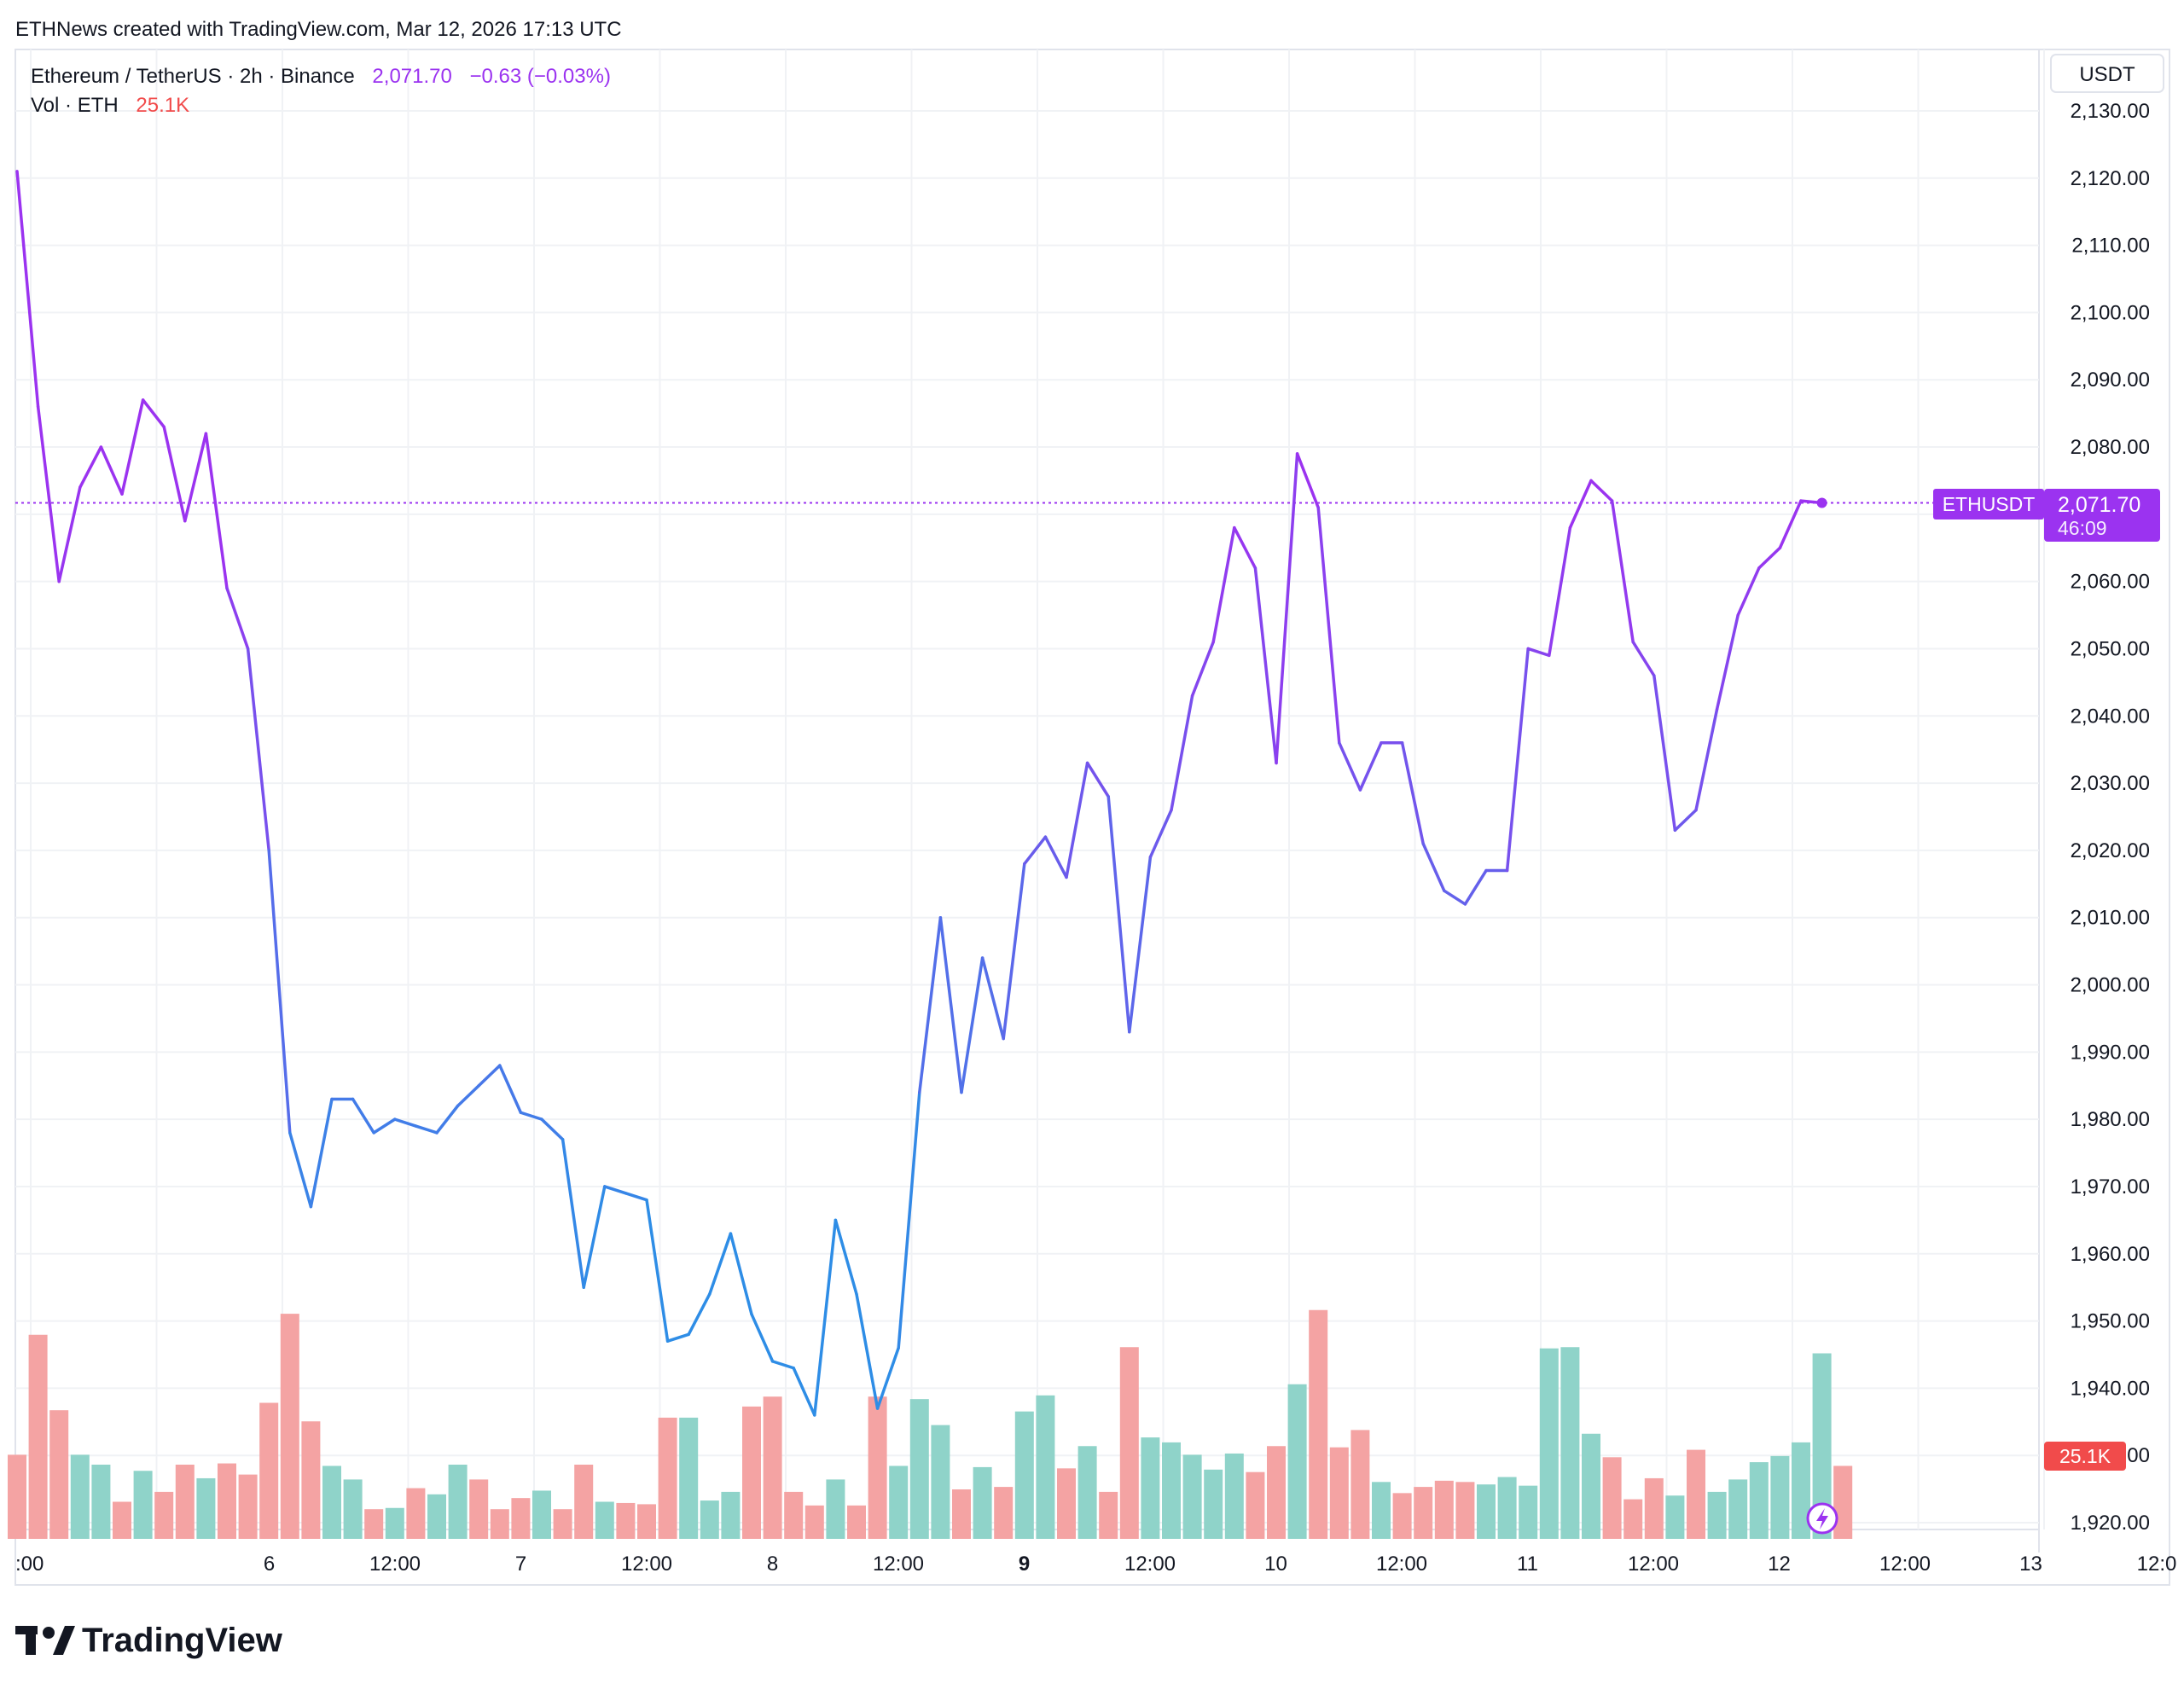  Describe the element at coordinates (1821, 502) in the screenshot. I see `last-price-dot` at that location.